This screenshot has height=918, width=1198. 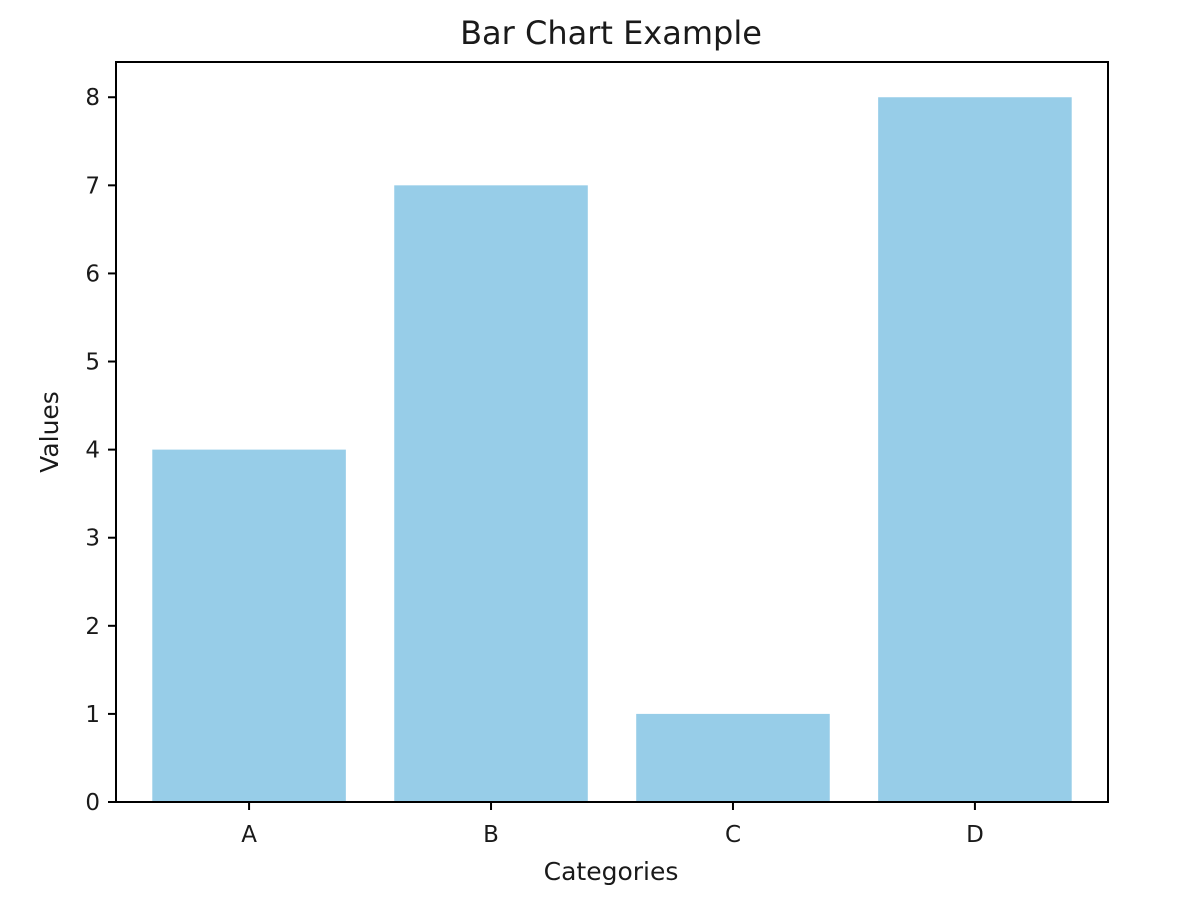 I want to click on chart-title: Bar Chart Example, so click(x=611, y=33).